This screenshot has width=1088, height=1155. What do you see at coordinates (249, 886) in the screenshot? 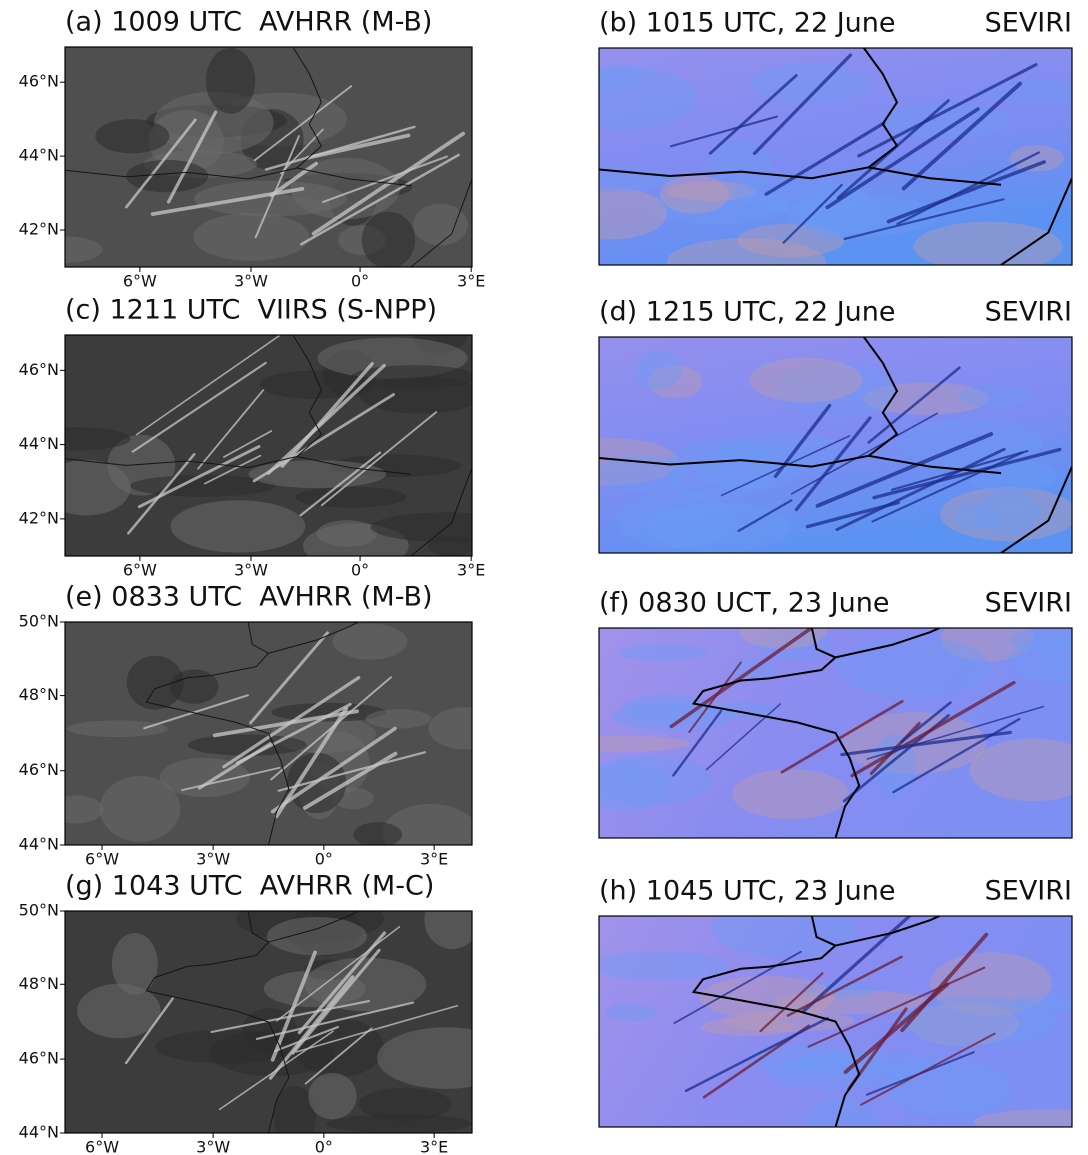
I see `panel-title: (g) 1043 UTC AVHRR (M-C)` at bounding box center [249, 886].